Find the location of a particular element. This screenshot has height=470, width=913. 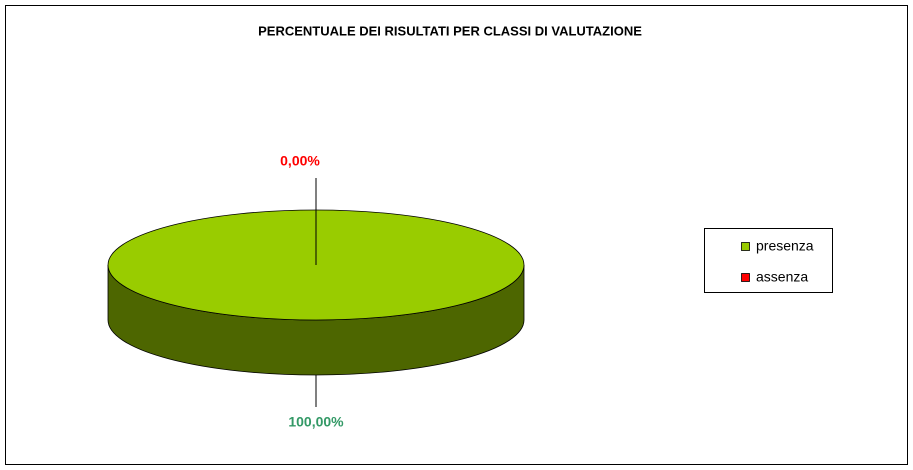

legend-label: assenza is located at coordinates (782, 277).